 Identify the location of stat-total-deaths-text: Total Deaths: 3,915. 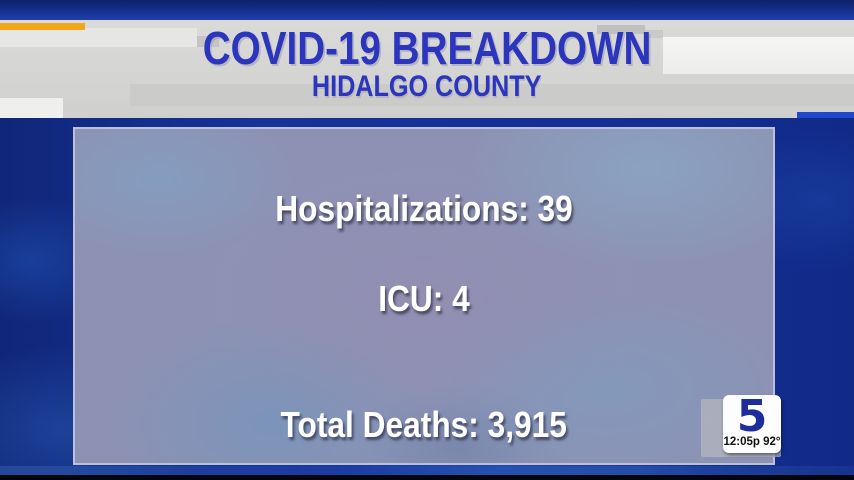
(424, 424).